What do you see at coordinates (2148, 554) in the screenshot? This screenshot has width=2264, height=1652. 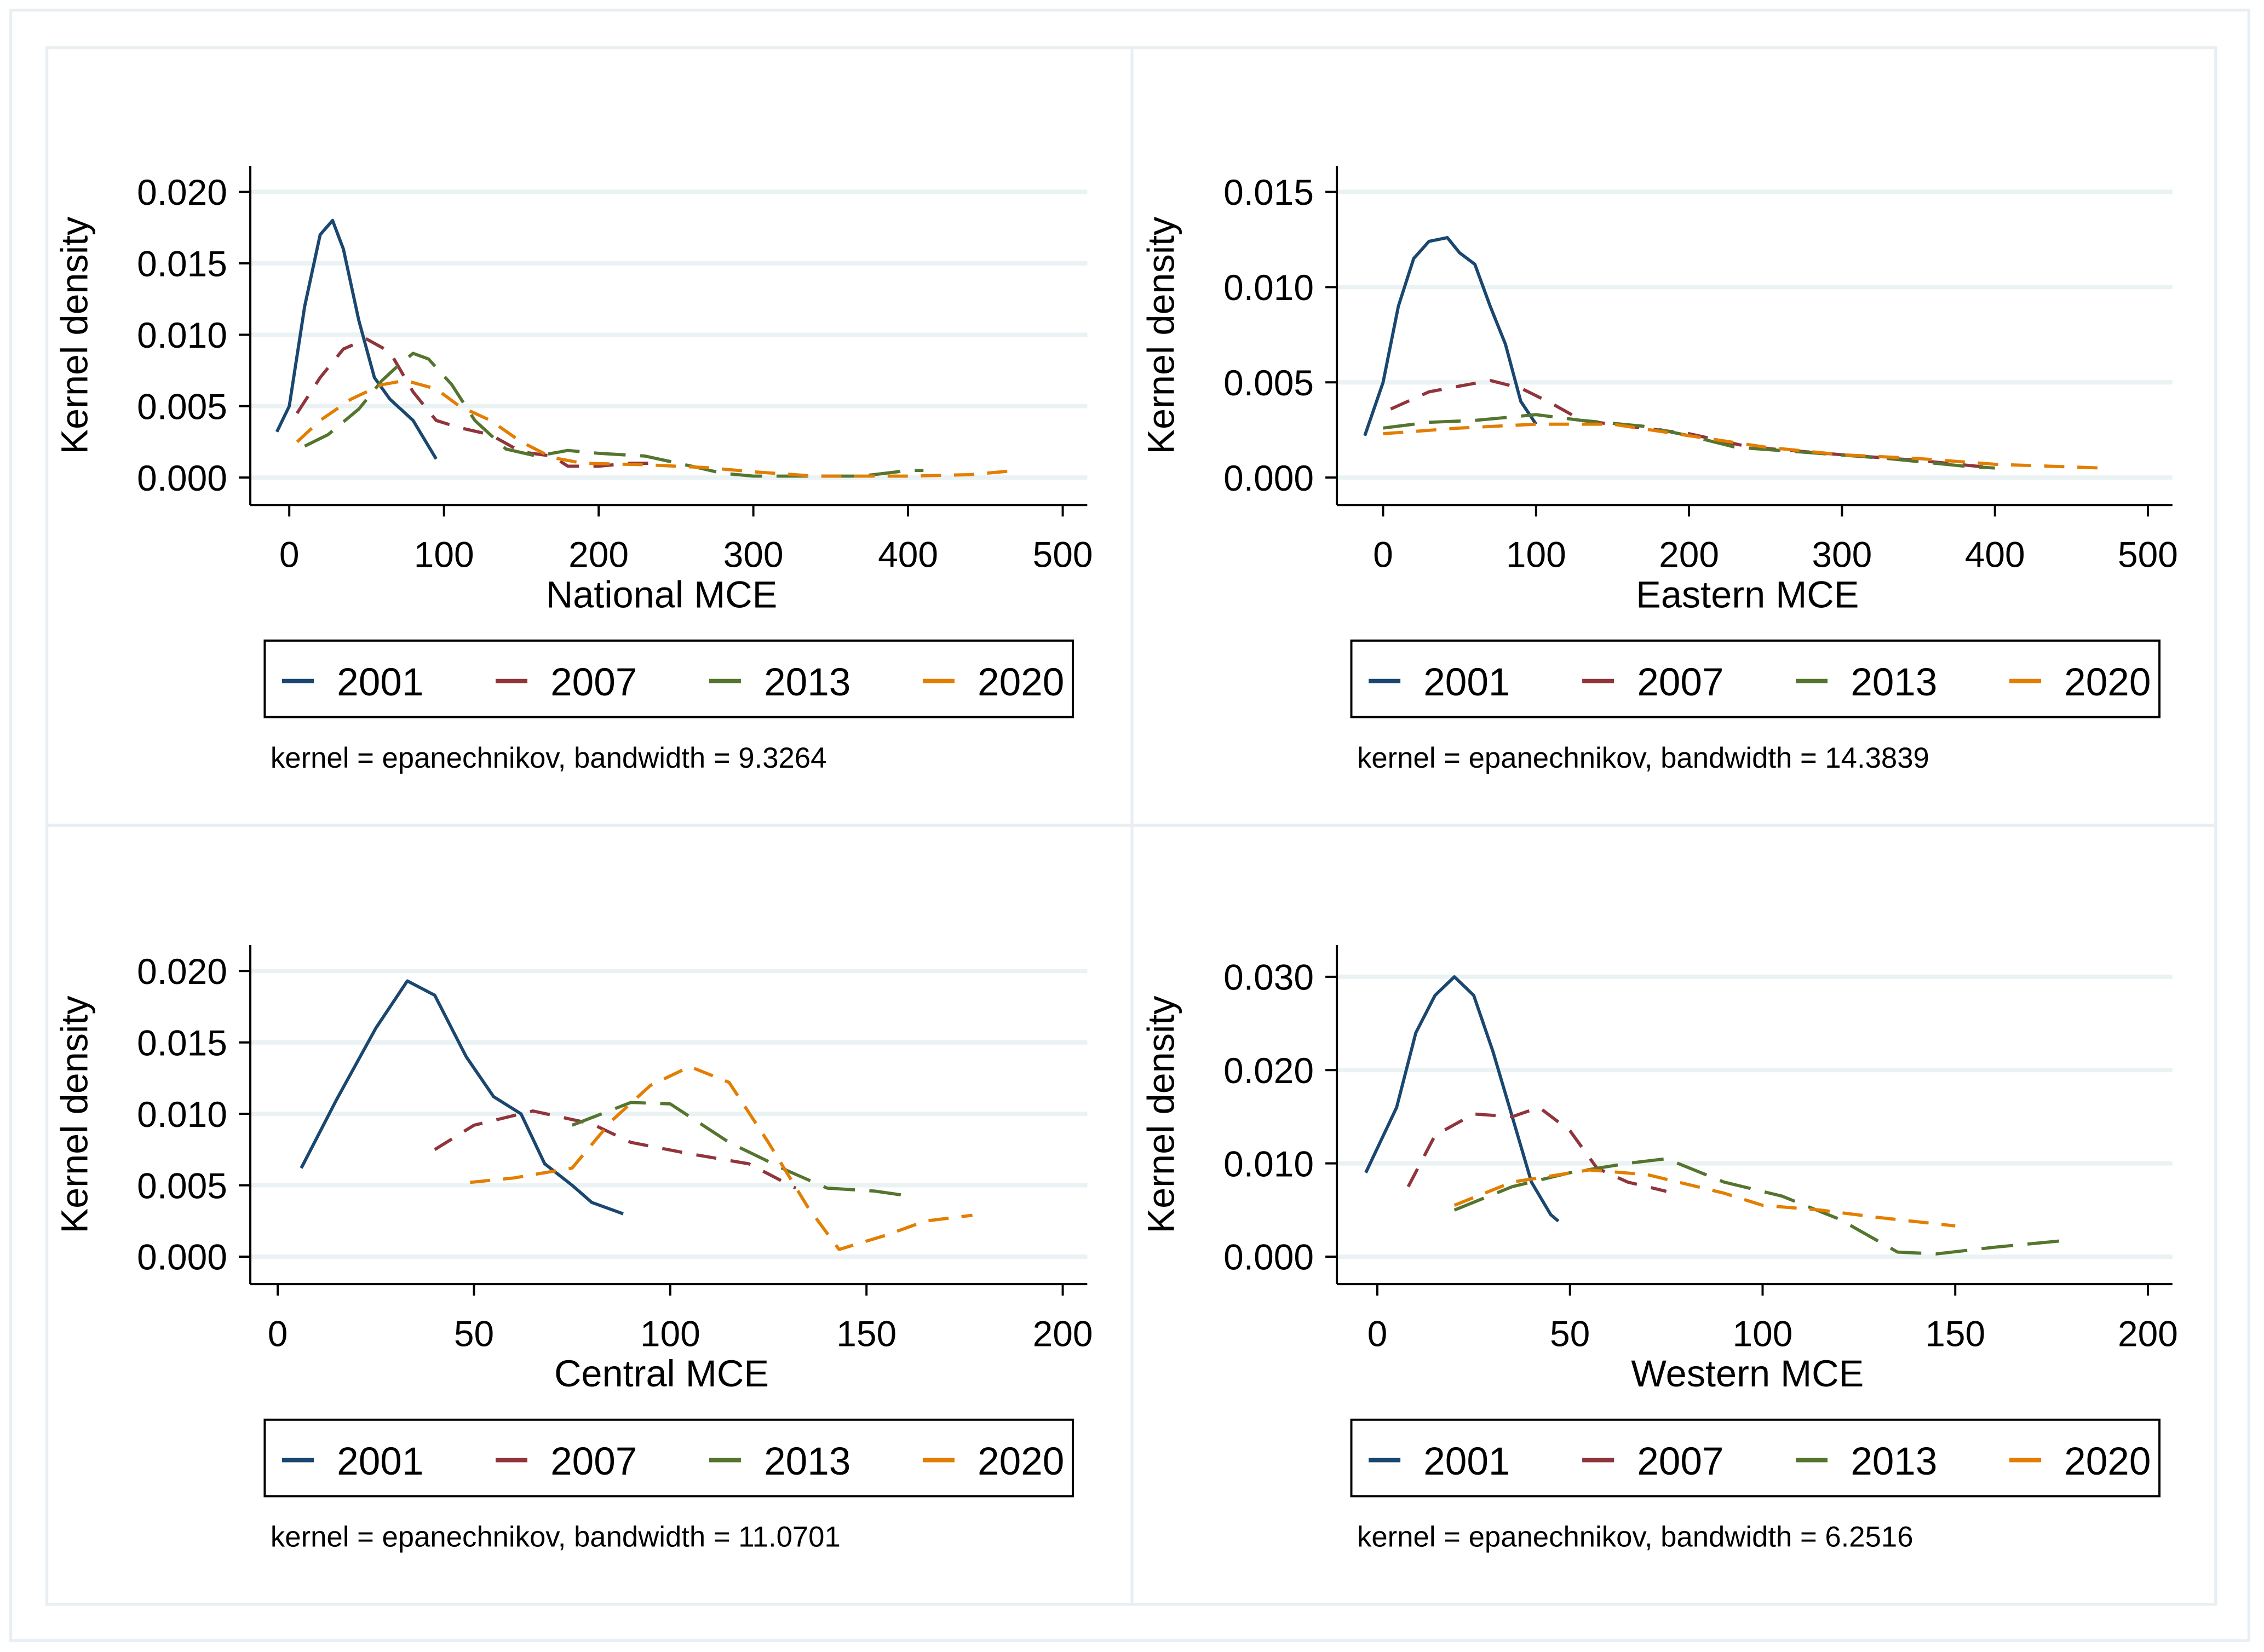 I see `x-tick-label: 500` at bounding box center [2148, 554].